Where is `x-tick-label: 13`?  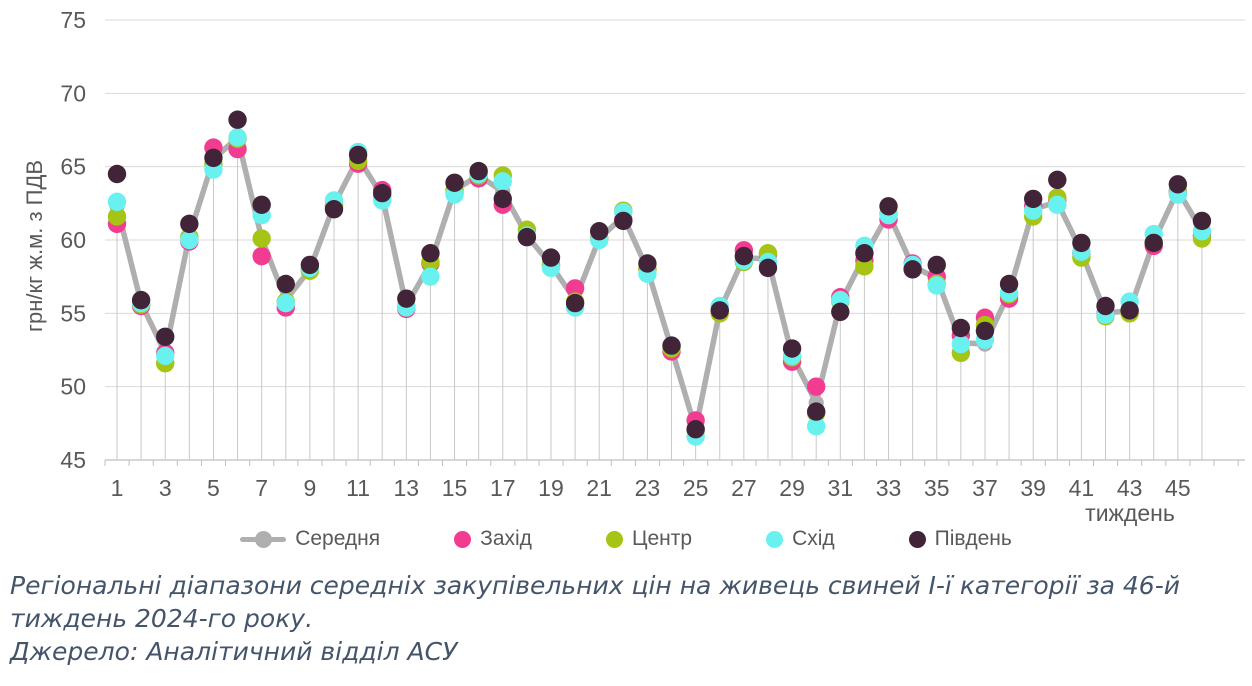 x-tick-label: 13 is located at coordinates (407, 488).